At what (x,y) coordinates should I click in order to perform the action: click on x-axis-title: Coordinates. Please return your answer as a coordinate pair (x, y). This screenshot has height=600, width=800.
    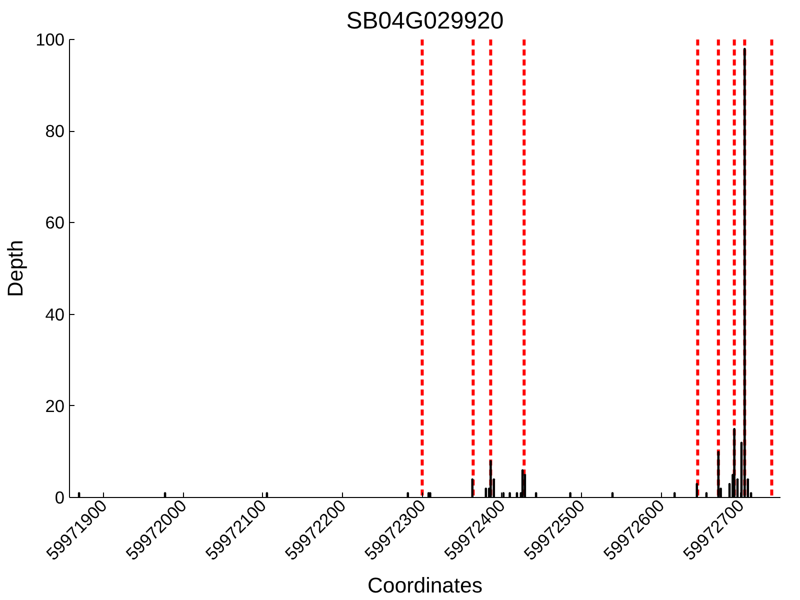
    Looking at the image, I should click on (425, 586).